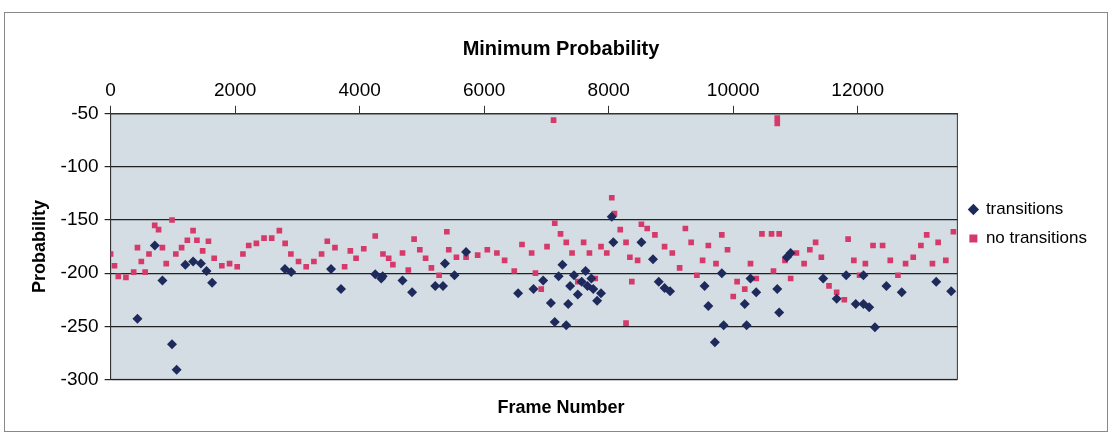  I want to click on y-tick-label: -100, so click(79, 166).